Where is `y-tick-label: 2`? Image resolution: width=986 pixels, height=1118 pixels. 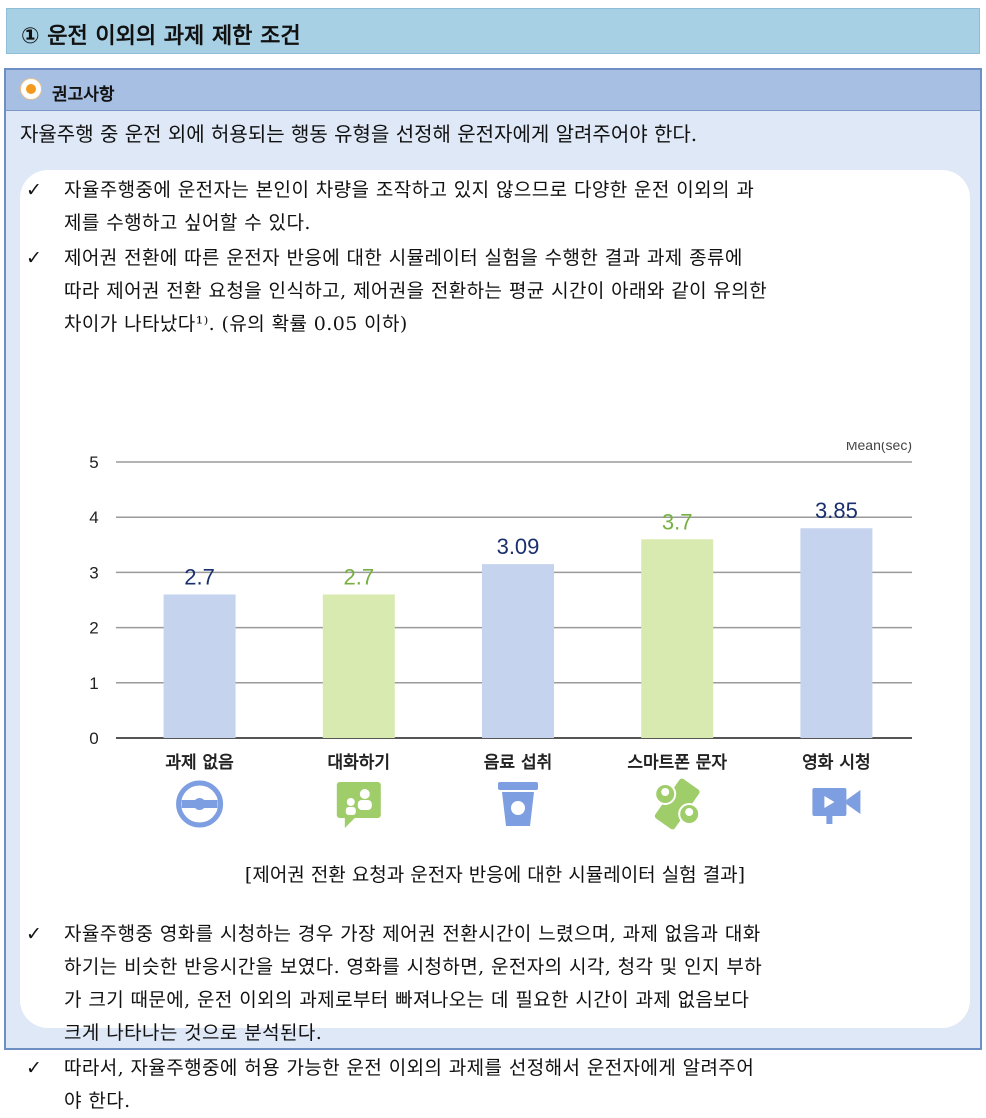
y-tick-label: 2 is located at coordinates (93, 628).